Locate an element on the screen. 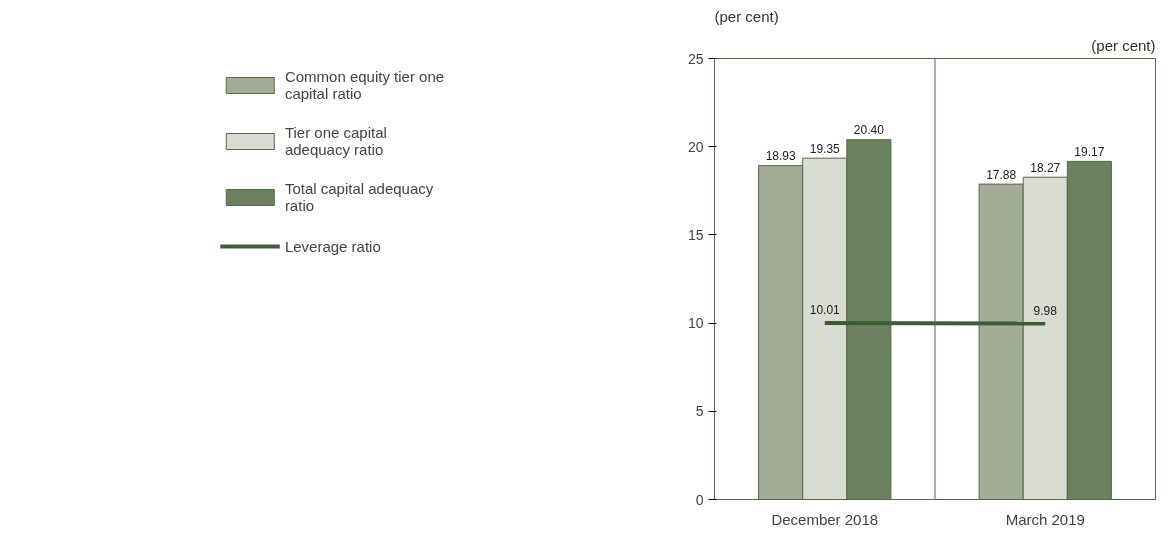  legend-label: Leverage ratio is located at coordinates (332, 246).